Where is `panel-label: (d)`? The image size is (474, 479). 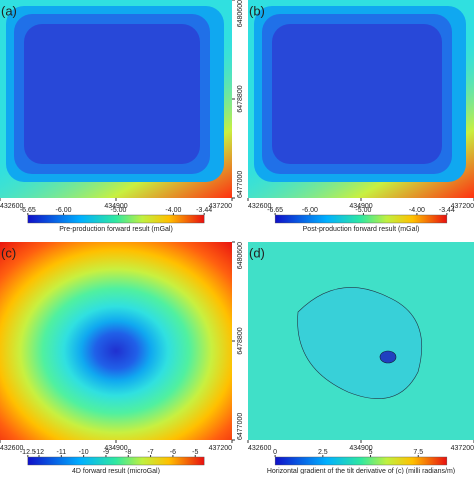
panel-label: (d) is located at coordinates (257, 252).